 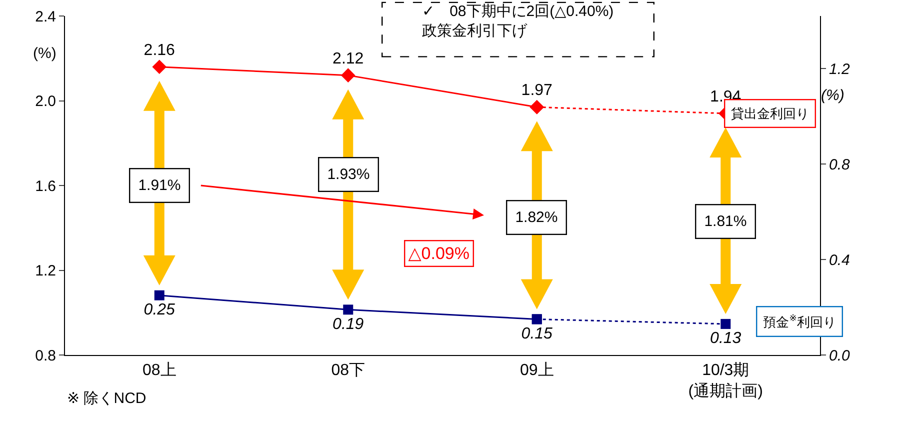 What do you see at coordinates (537, 333) in the screenshot?
I see `data-label: 0.15` at bounding box center [537, 333].